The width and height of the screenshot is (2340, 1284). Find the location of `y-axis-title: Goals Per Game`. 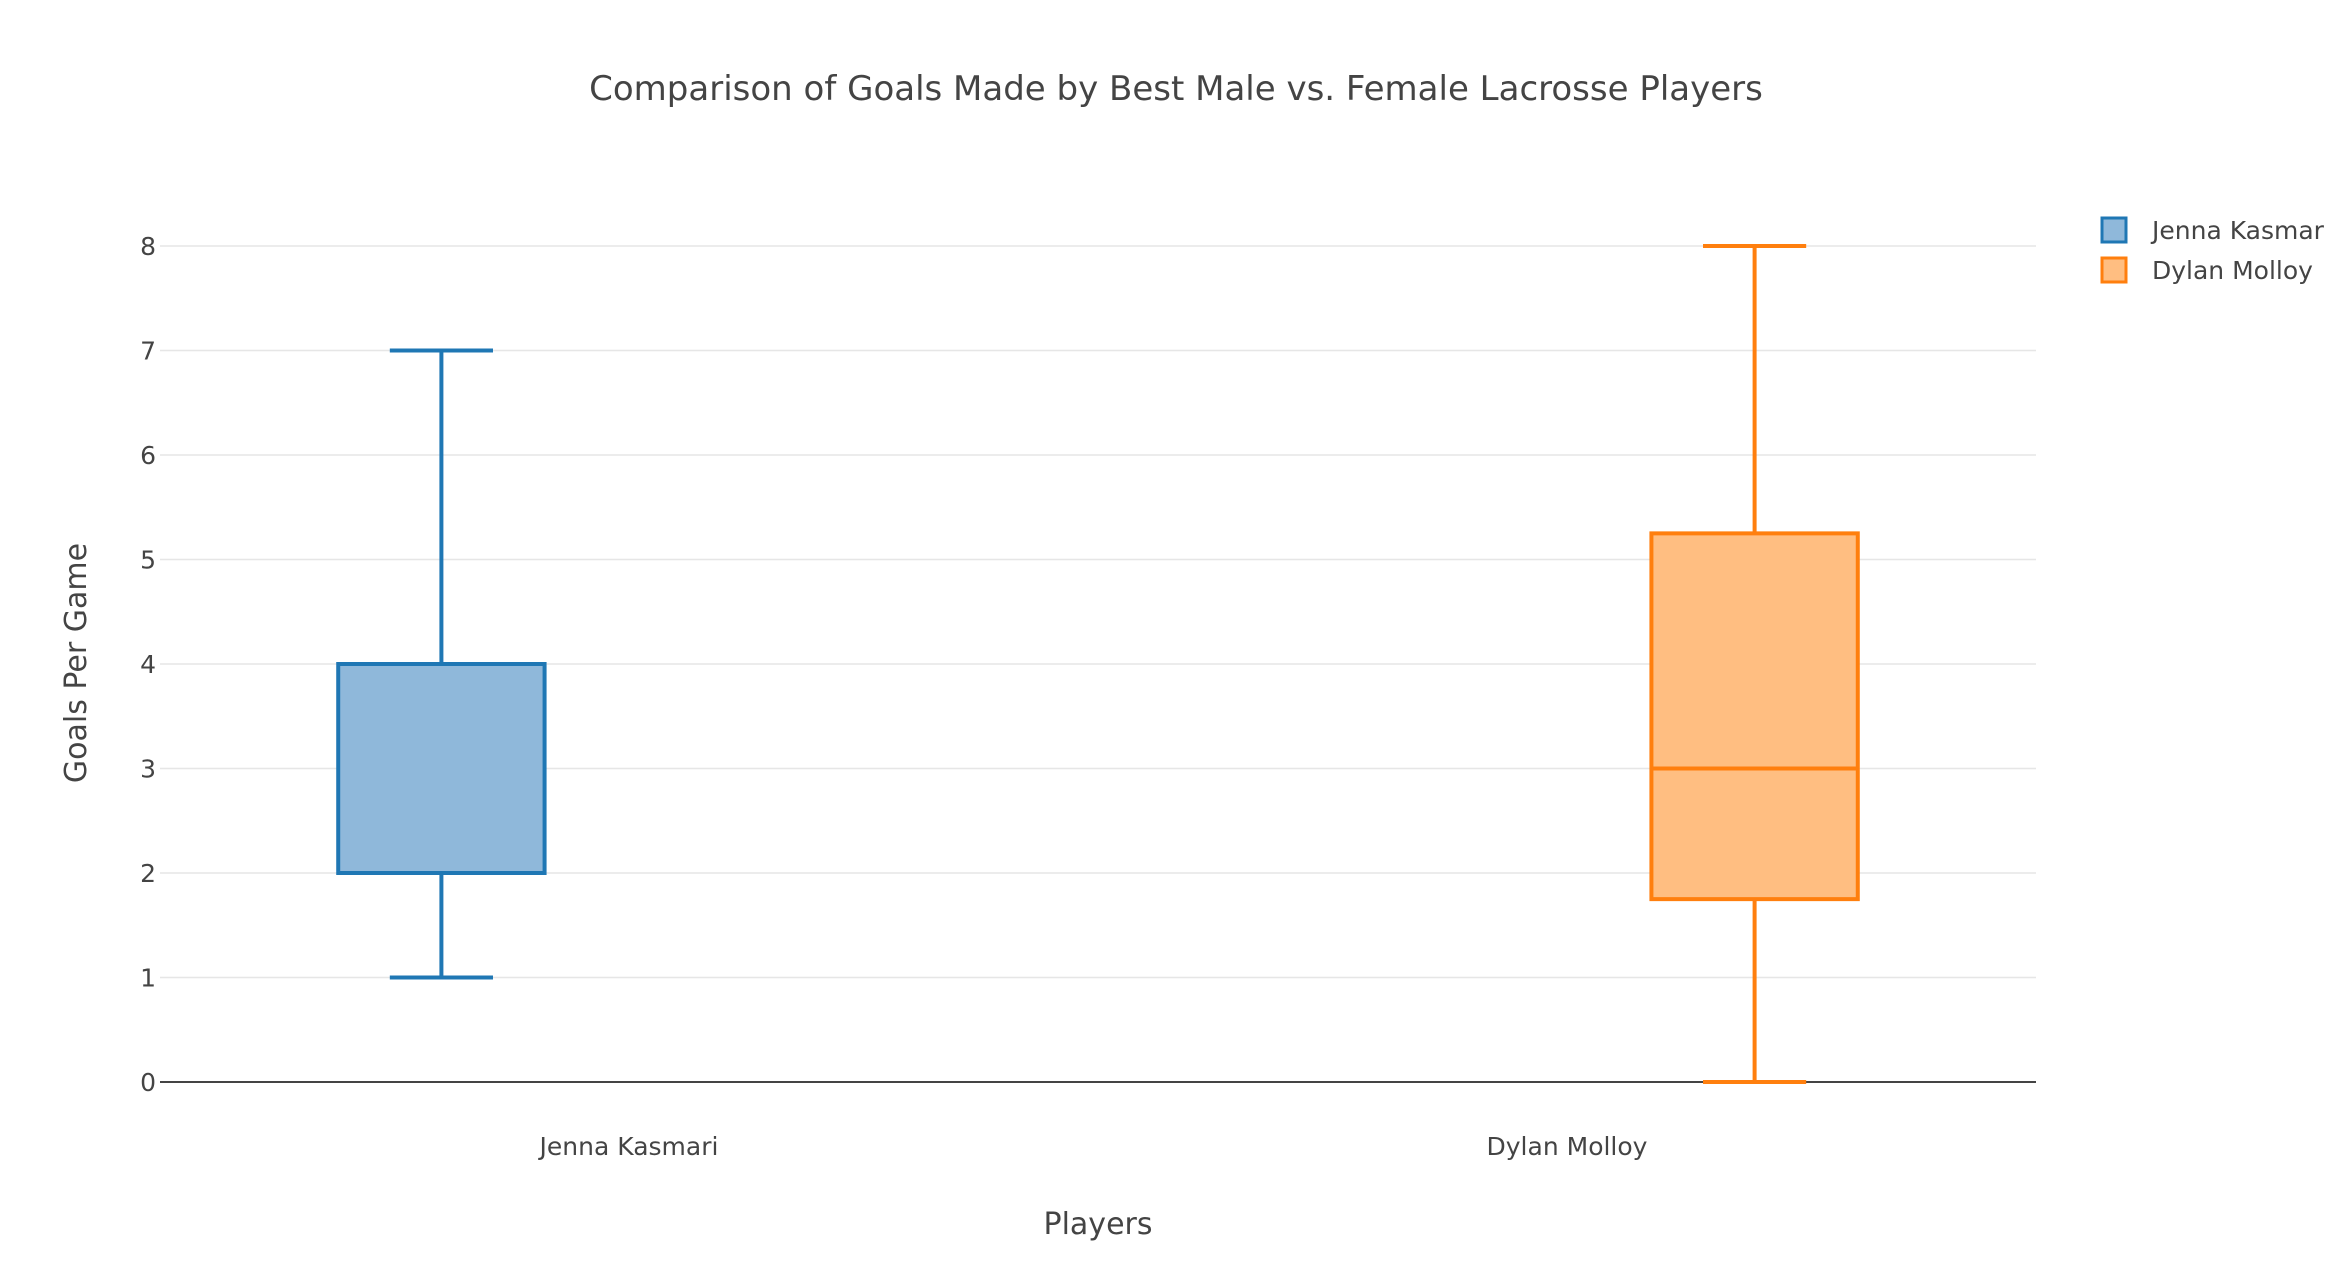

y-axis-title: Goals Per Game is located at coordinates (76, 663).